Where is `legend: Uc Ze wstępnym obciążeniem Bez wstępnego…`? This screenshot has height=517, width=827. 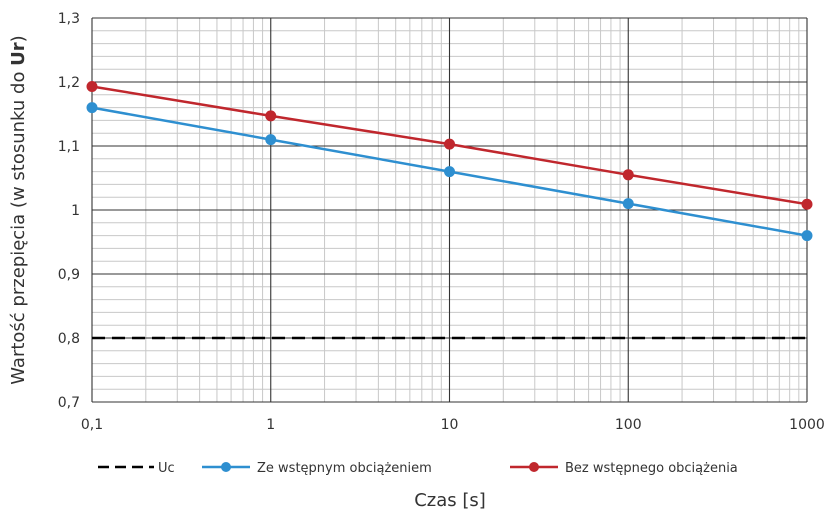
legend: Uc Ze wstępnym obciążeniem Bez wstępnego… is located at coordinates (418, 468).